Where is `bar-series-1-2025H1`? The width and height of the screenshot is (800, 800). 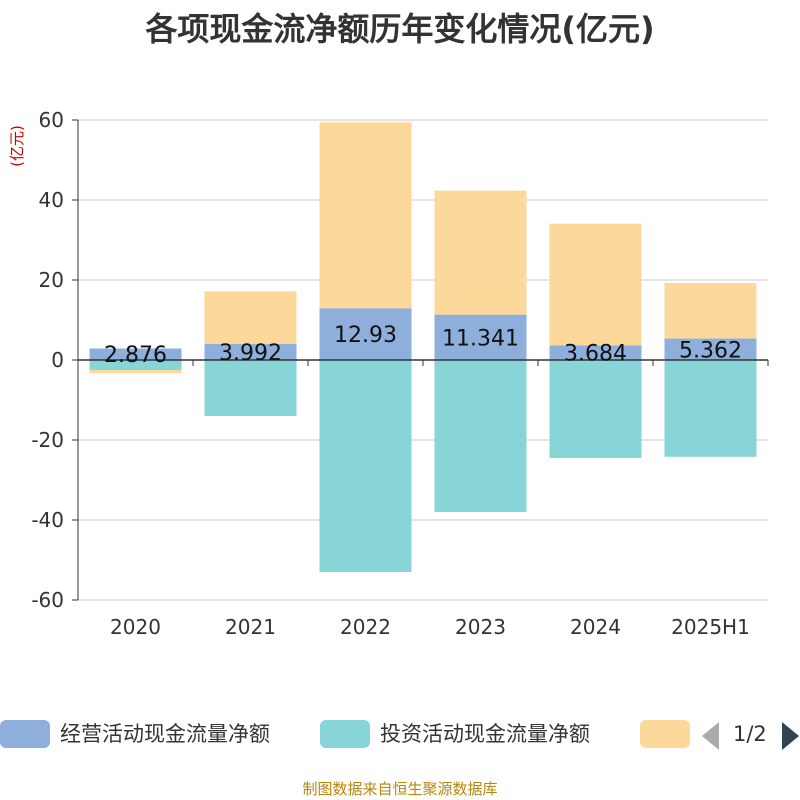 bar-series-1-2025H1 is located at coordinates (710, 408).